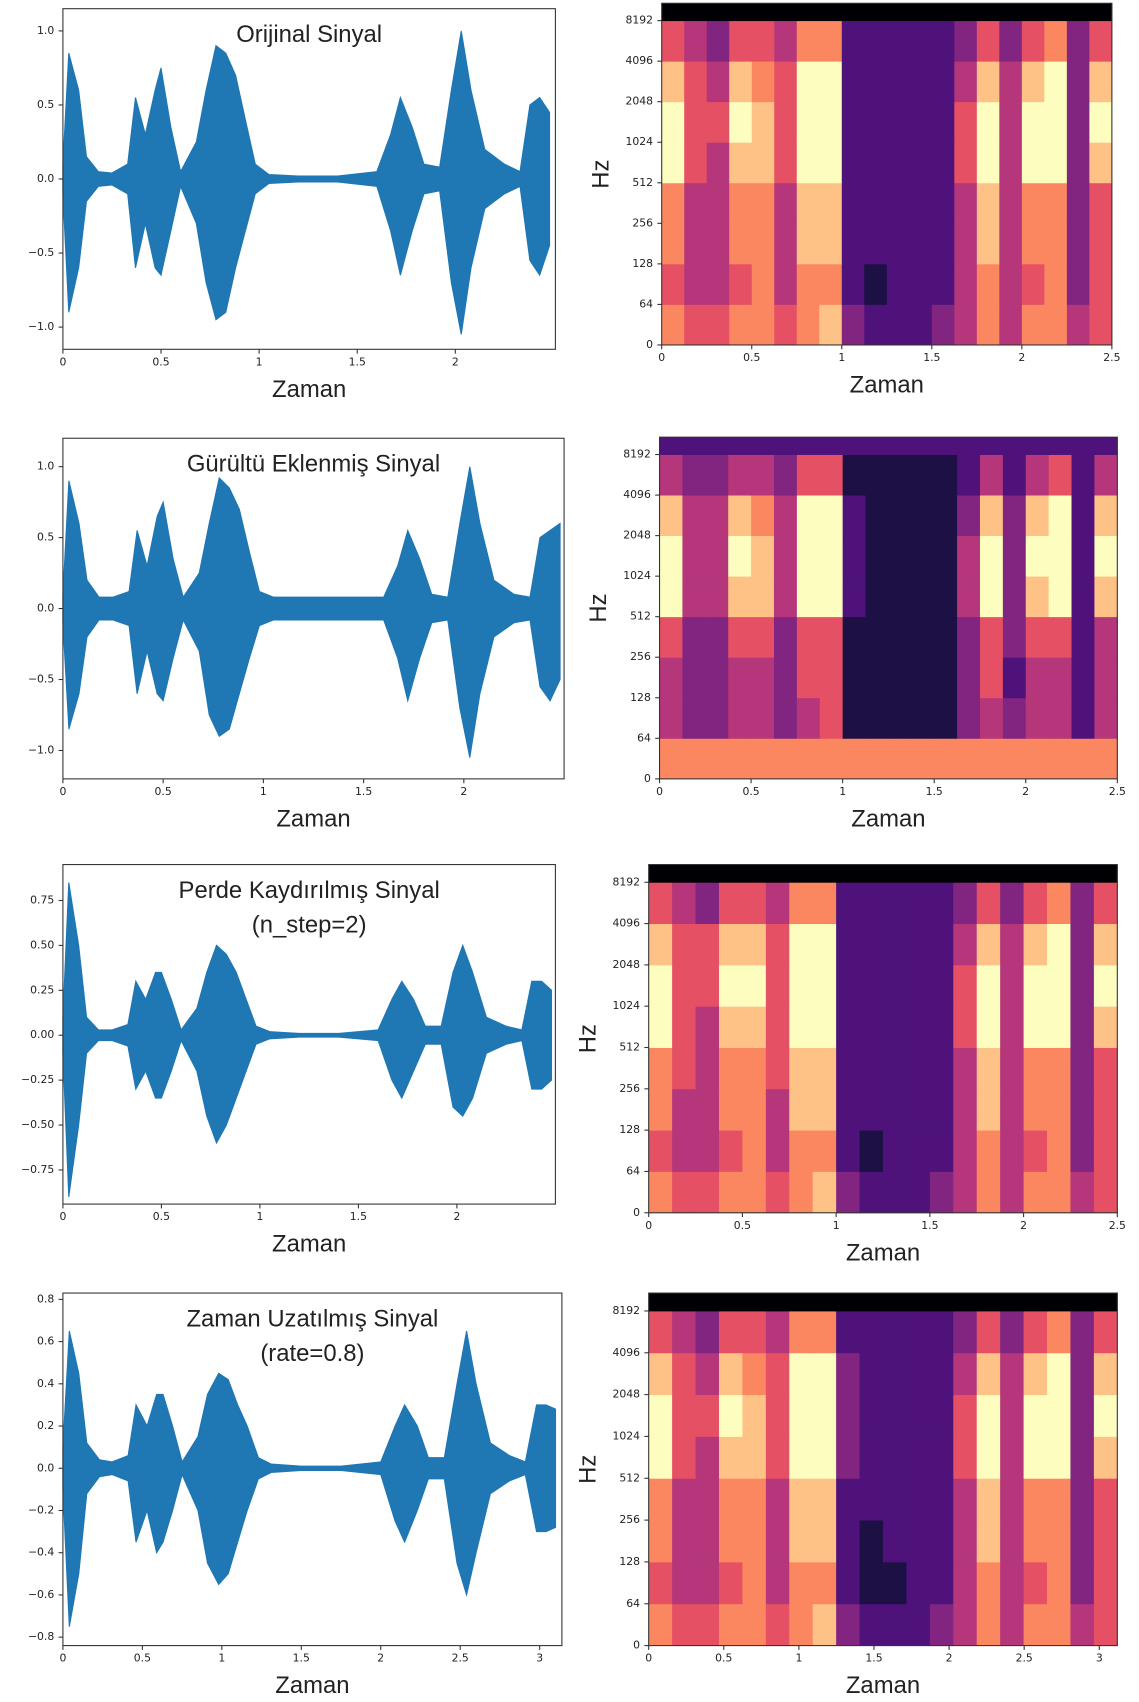 The image size is (1139, 1702). Describe the element at coordinates (600, 174) in the screenshot. I see `y-axis-label: Hz` at that location.